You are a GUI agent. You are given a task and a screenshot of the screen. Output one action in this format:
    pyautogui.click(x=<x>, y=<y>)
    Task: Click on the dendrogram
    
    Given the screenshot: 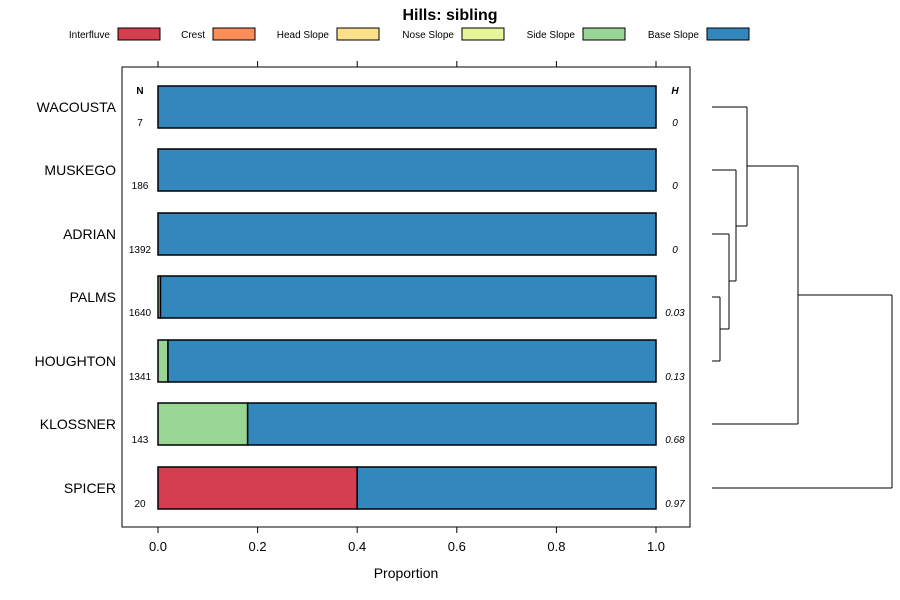 What is the action you would take?
    pyautogui.click(x=802, y=297)
    